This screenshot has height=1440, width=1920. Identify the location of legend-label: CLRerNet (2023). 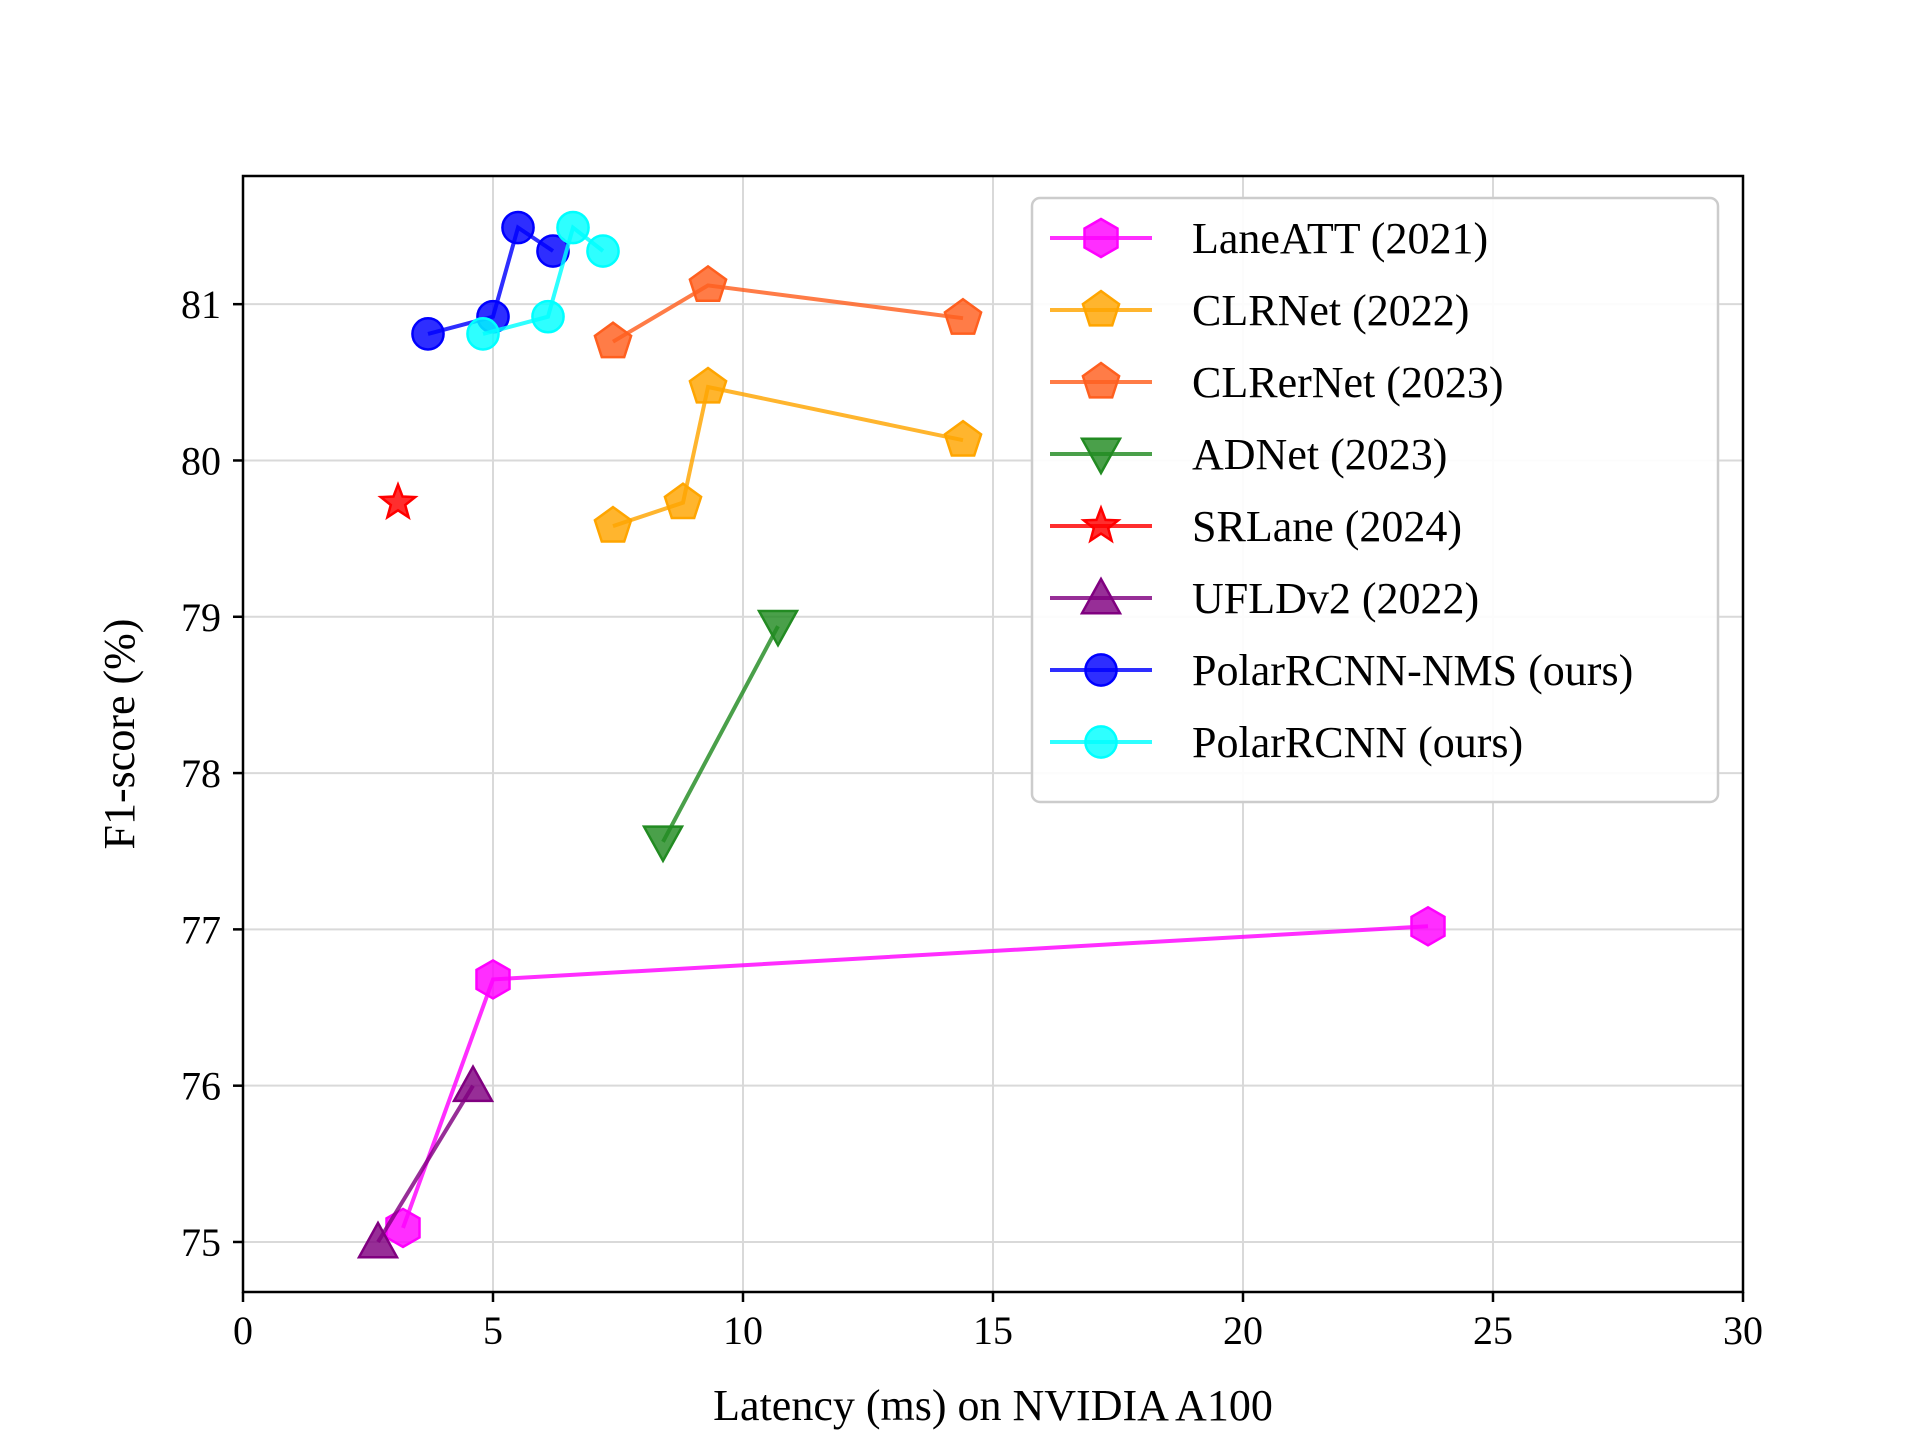
(1348, 382).